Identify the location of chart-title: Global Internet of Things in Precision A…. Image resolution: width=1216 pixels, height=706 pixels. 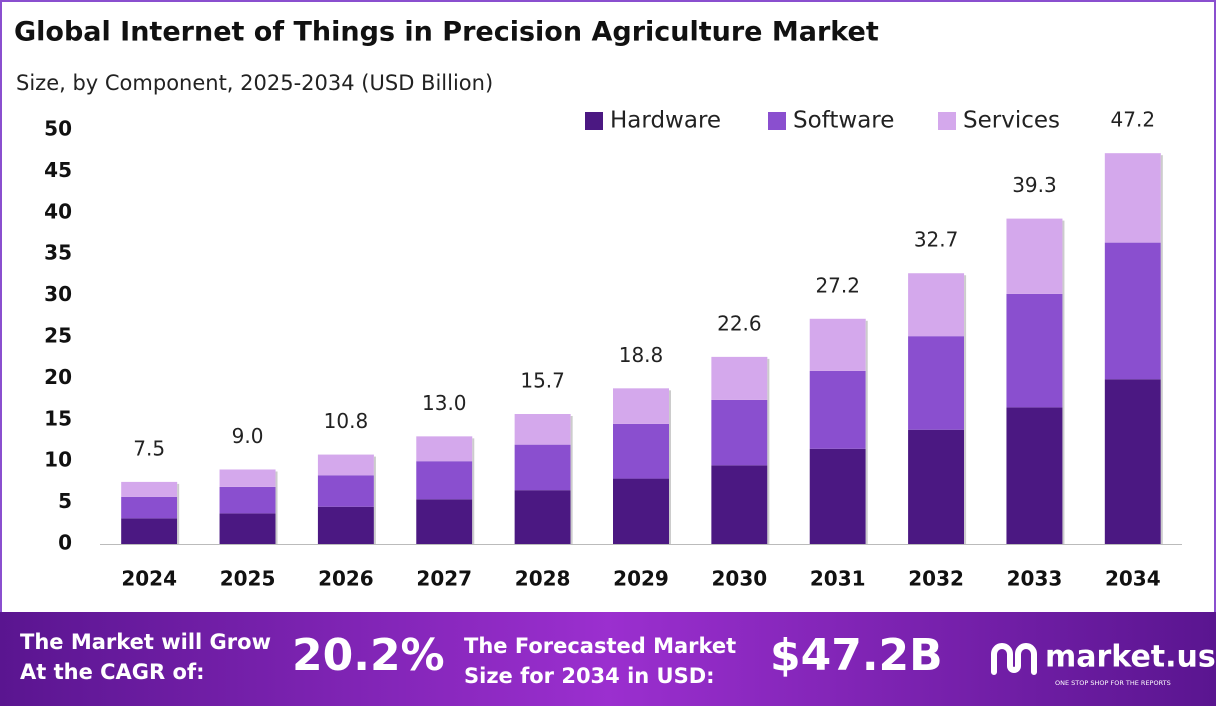
(446, 32).